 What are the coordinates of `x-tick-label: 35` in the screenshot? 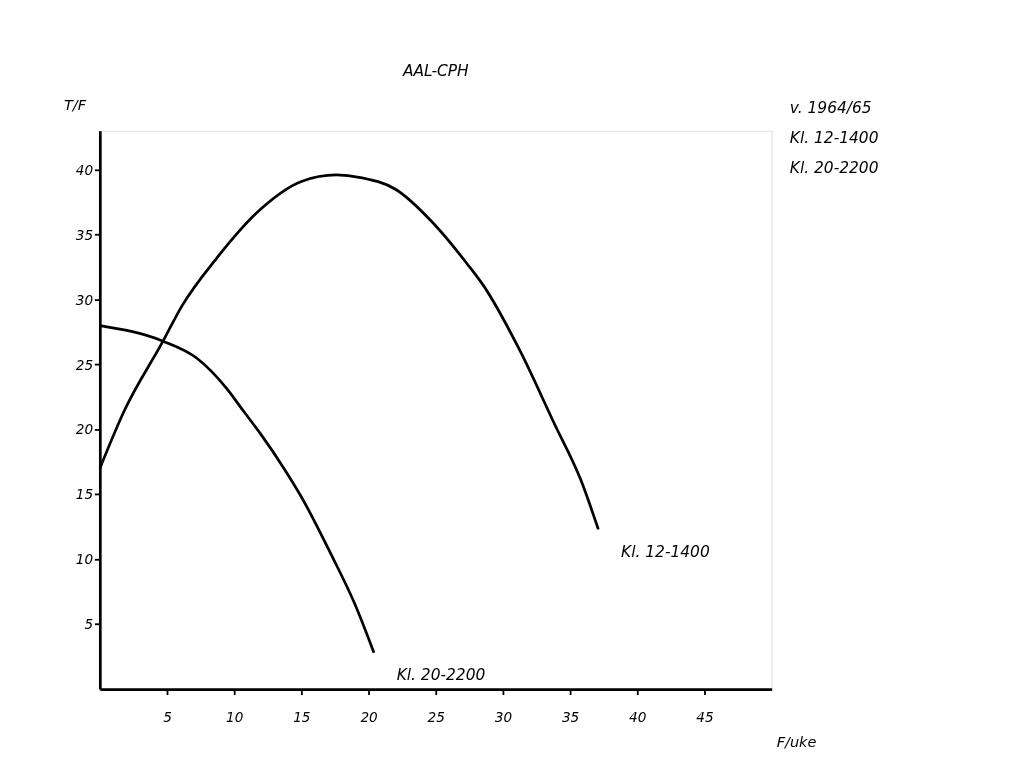 It's located at (570, 717).